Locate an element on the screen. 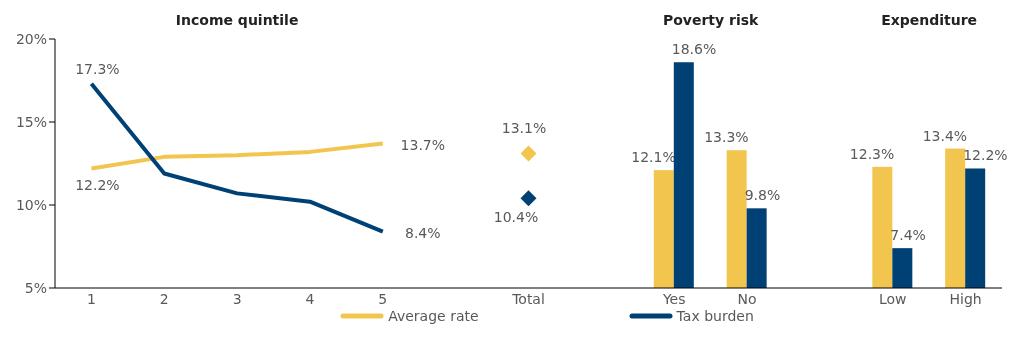 This screenshot has height=349, width=1034. y-tick-label: 5% is located at coordinates (35, 287).